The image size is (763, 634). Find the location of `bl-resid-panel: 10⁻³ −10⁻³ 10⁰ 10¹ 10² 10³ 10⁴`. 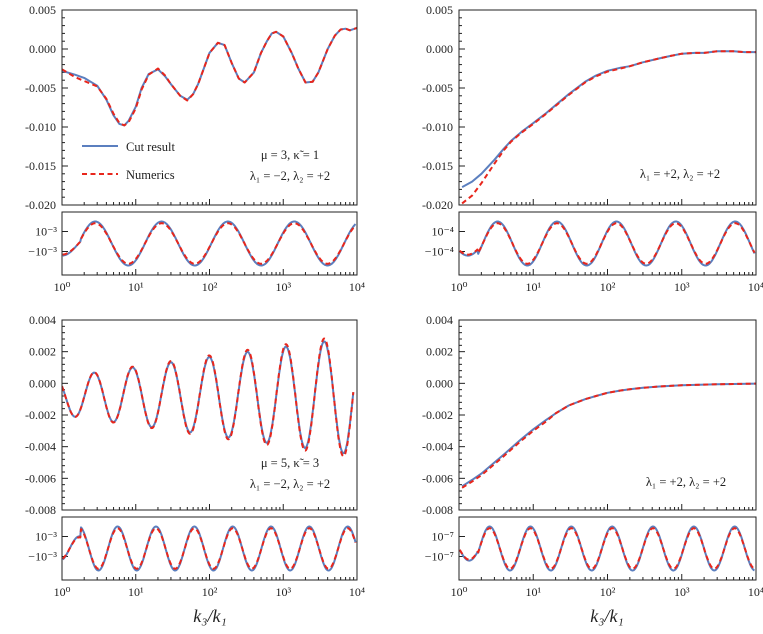

bl-resid-panel: 10⁻³ −10⁻³ 10⁰ 10¹ 10² 10³ 10⁴ is located at coordinates (196, 562).